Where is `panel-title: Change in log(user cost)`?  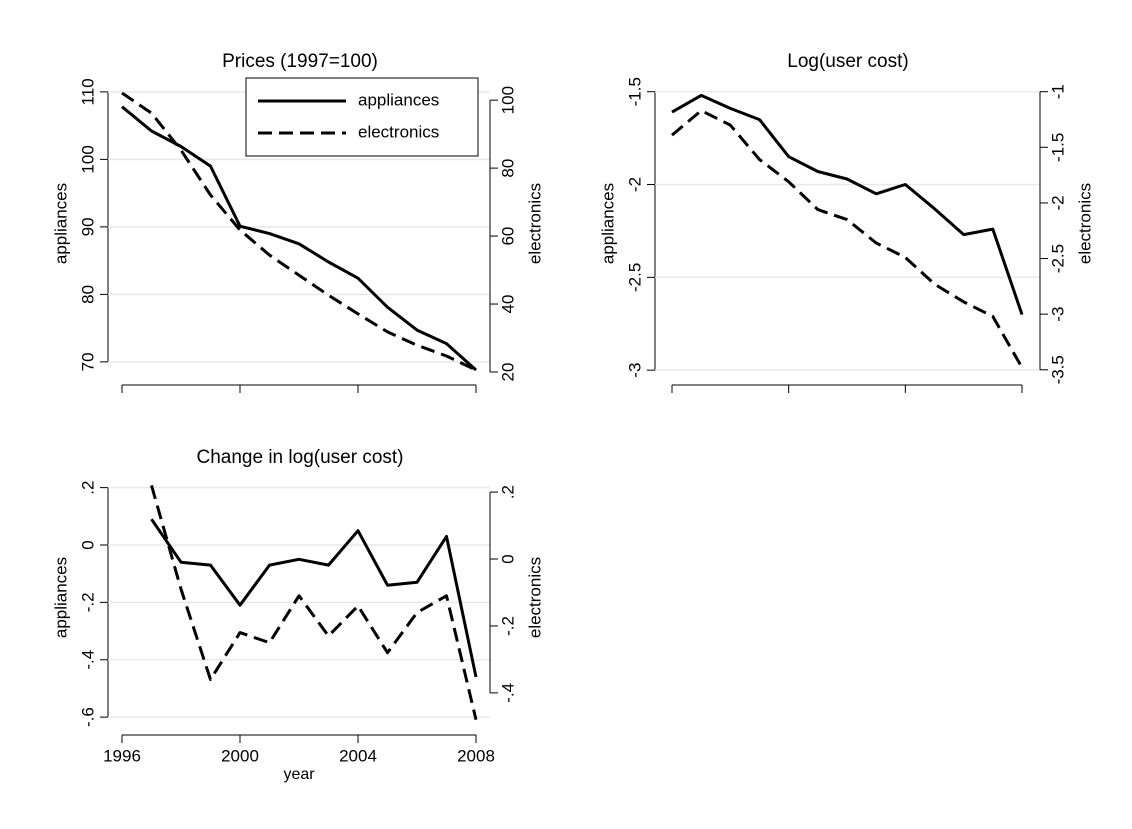
panel-title: Change in log(user cost) is located at coordinates (300, 457).